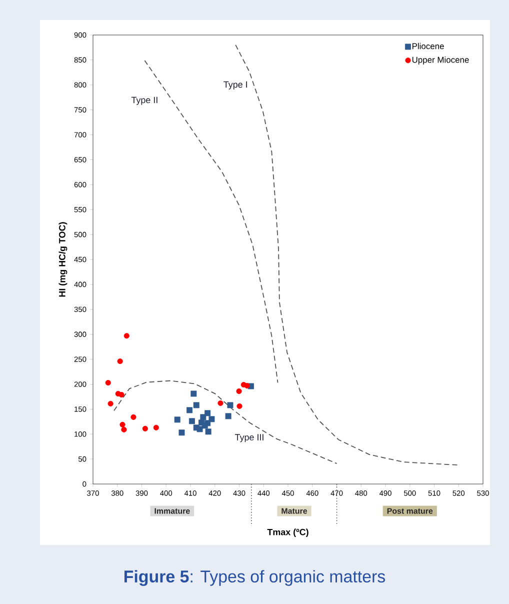  What do you see at coordinates (440, 60) in the screenshot?
I see `legend-label: Upper Miocene` at bounding box center [440, 60].